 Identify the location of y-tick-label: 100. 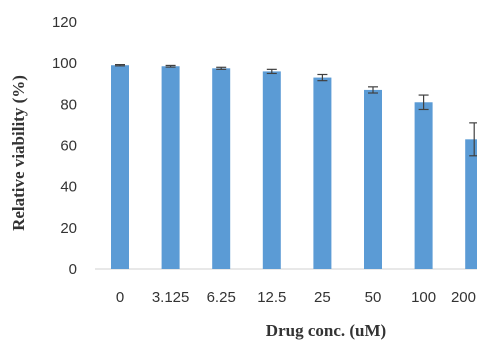
(64, 63).